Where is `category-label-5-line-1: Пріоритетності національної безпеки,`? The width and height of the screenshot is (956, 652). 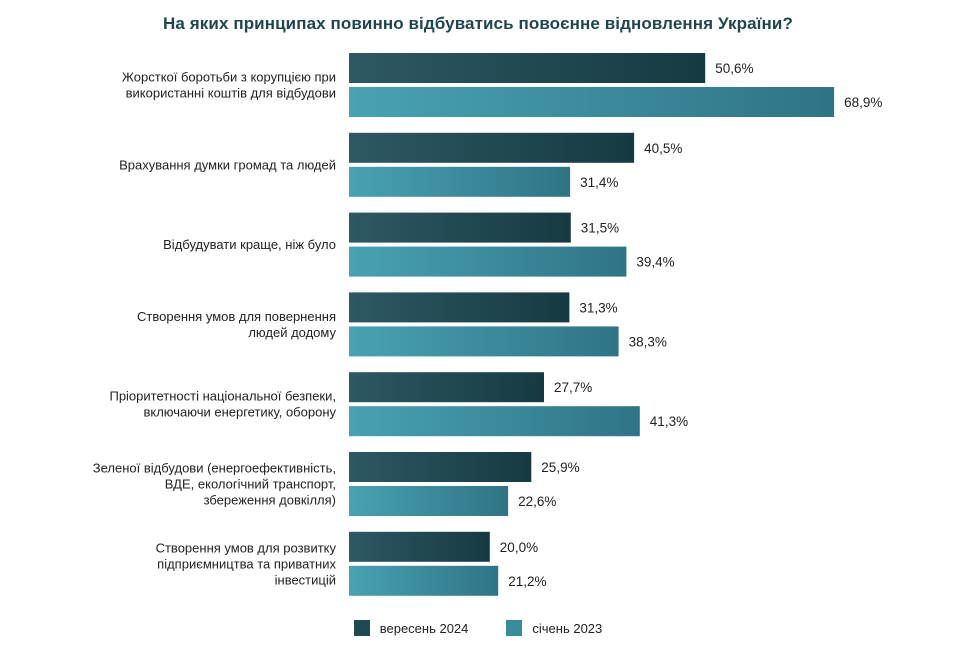 category-label-5-line-1: Пріоритетності національної безпеки, is located at coordinates (222, 396).